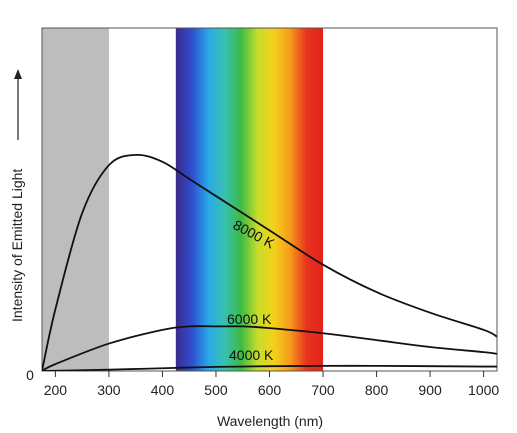  What do you see at coordinates (18, 74) in the screenshot?
I see `y-axis-arrow-icon` at bounding box center [18, 74].